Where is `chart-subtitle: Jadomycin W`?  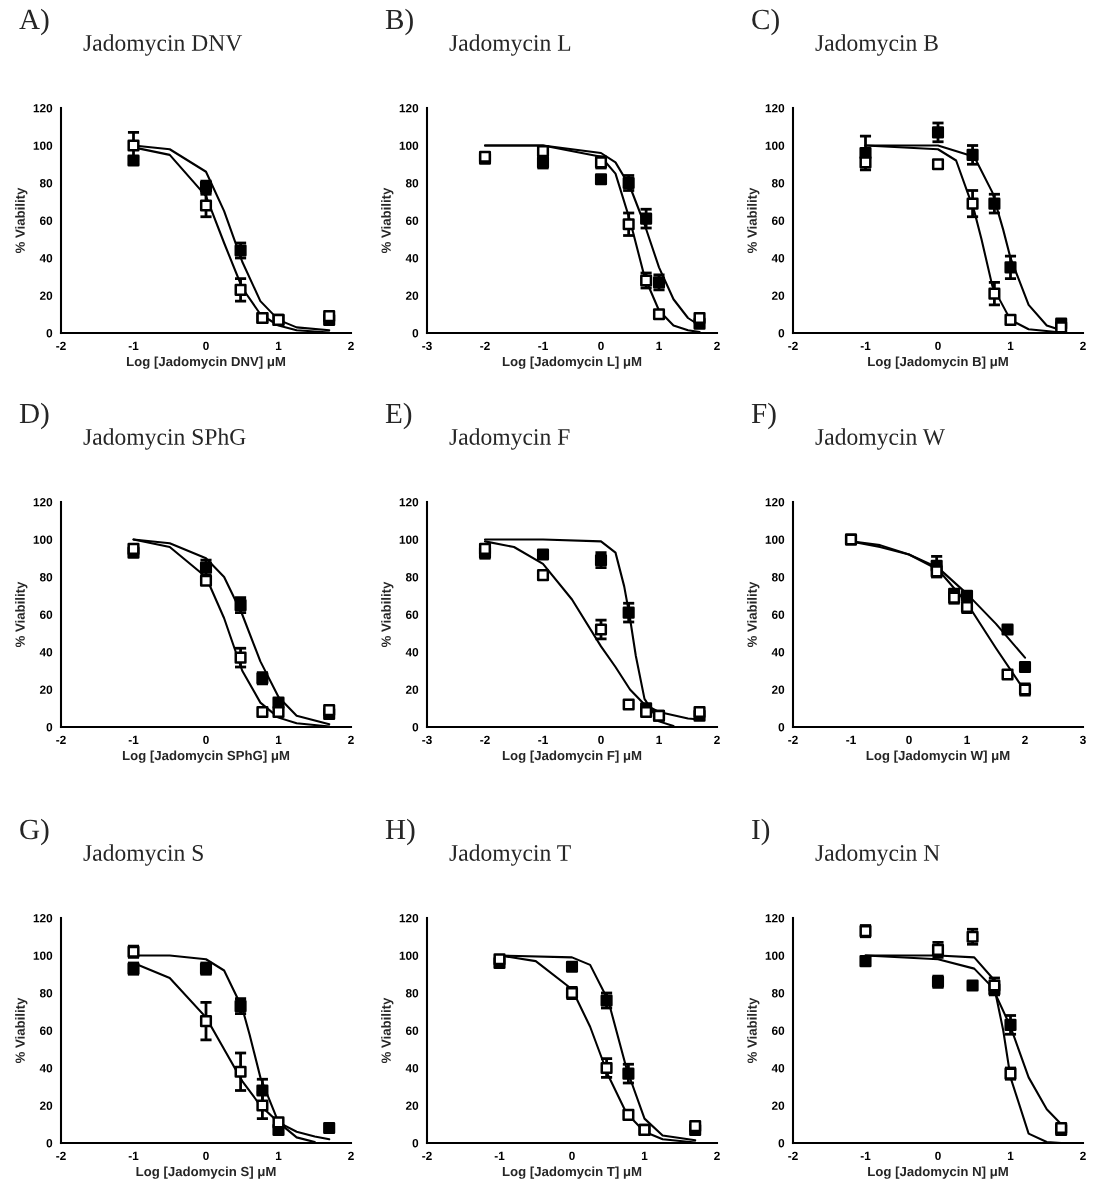 chart-subtitle: Jadomycin W is located at coordinates (880, 439).